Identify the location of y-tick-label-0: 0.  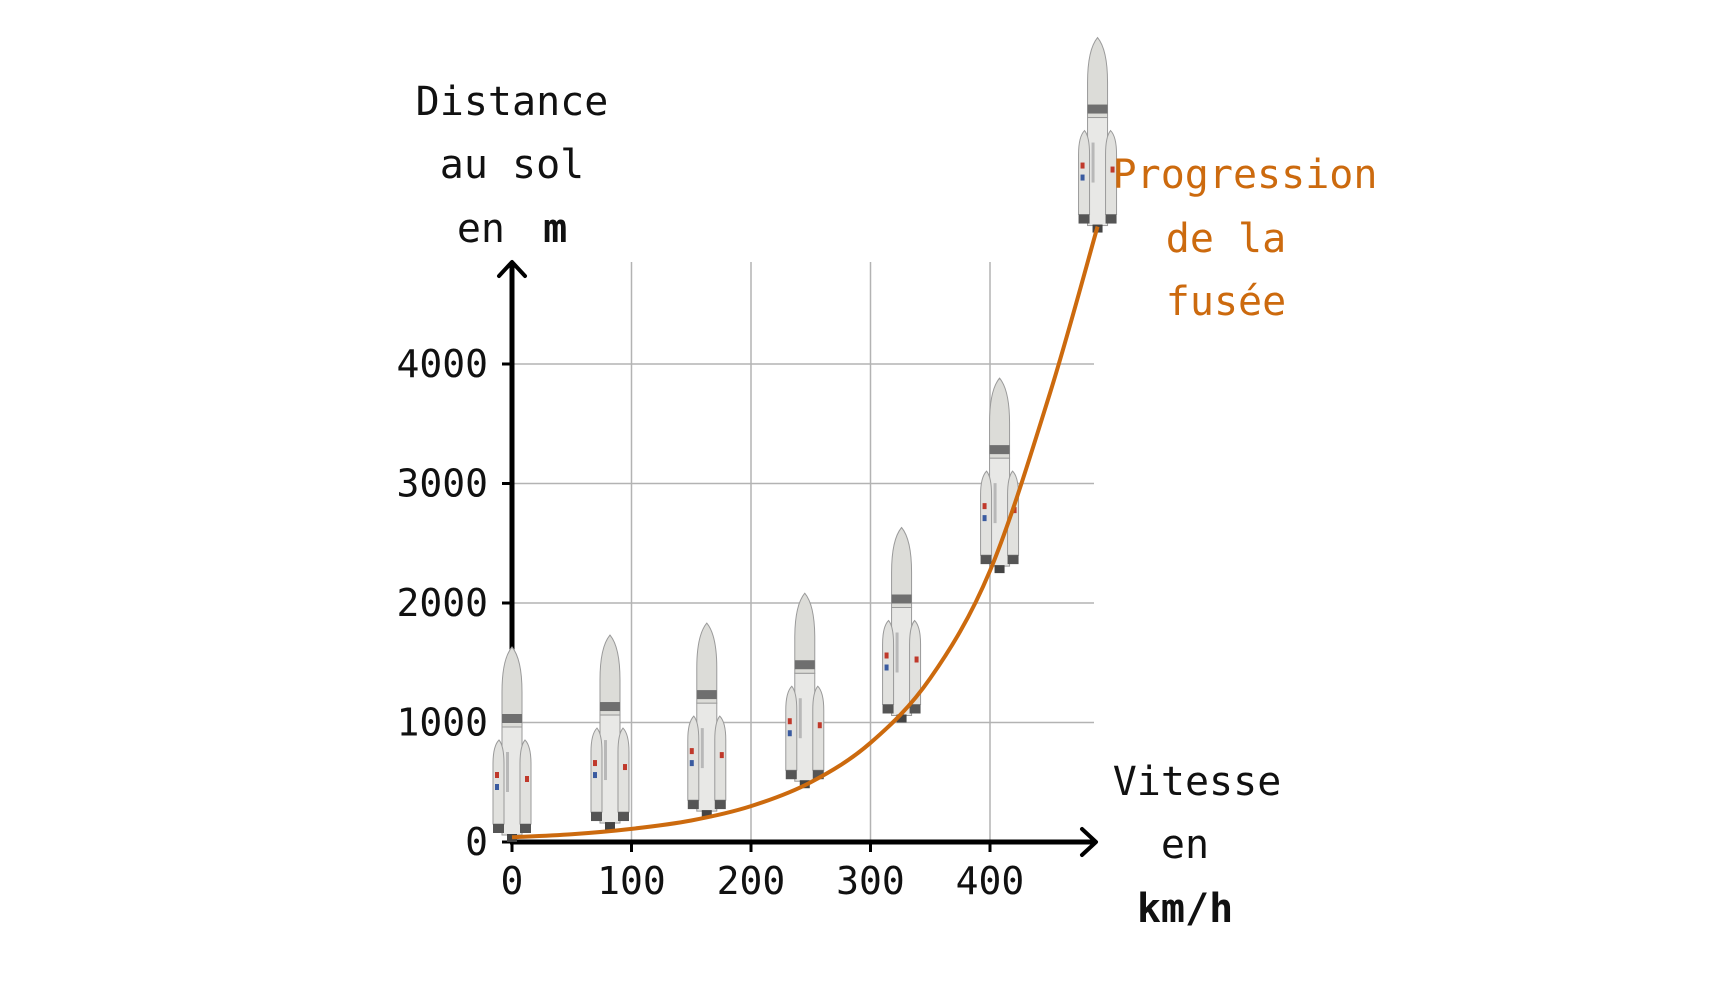
(476, 842).